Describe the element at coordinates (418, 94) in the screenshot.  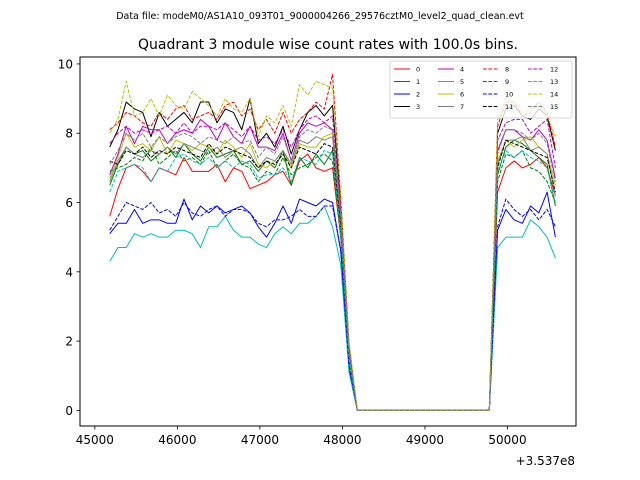
I see `legend-label-2: 2` at that location.